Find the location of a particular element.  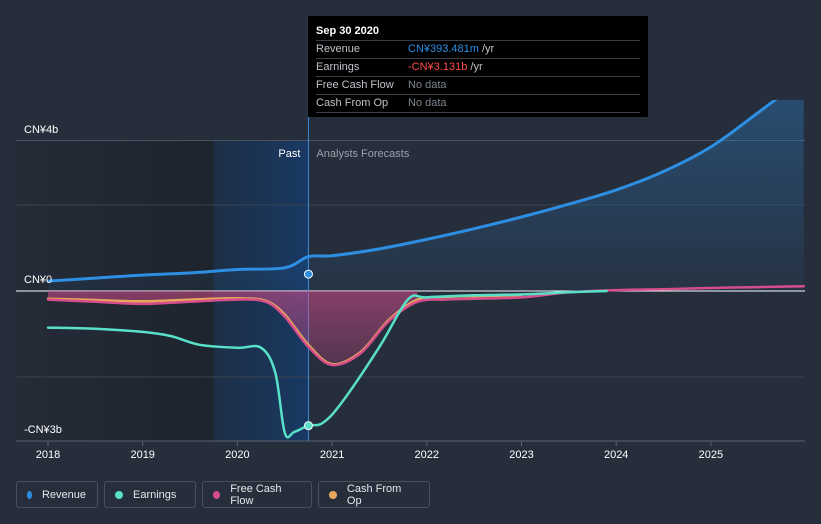

past-label: Past is located at coordinates (289, 154).